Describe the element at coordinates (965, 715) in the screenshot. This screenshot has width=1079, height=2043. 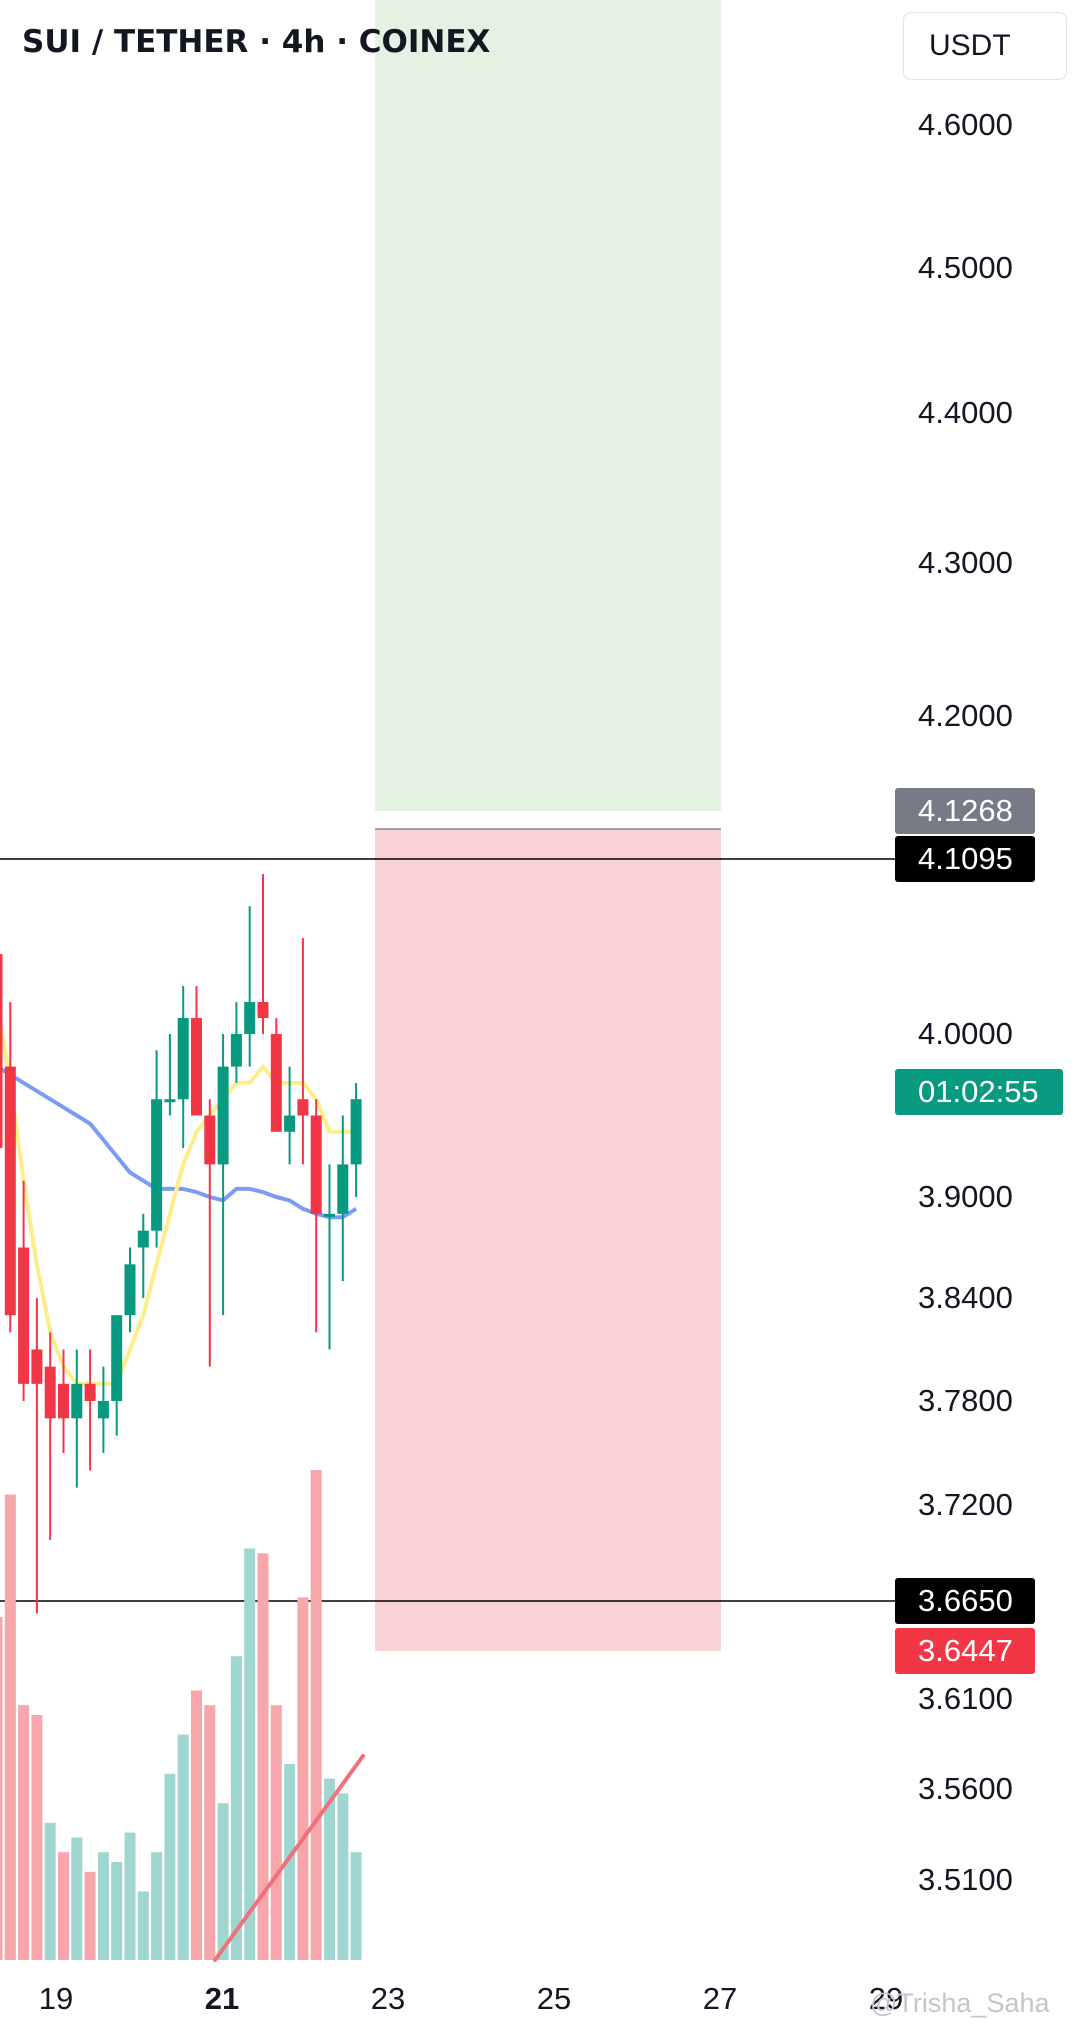
I see `price-axis-label: 4.2000` at that location.